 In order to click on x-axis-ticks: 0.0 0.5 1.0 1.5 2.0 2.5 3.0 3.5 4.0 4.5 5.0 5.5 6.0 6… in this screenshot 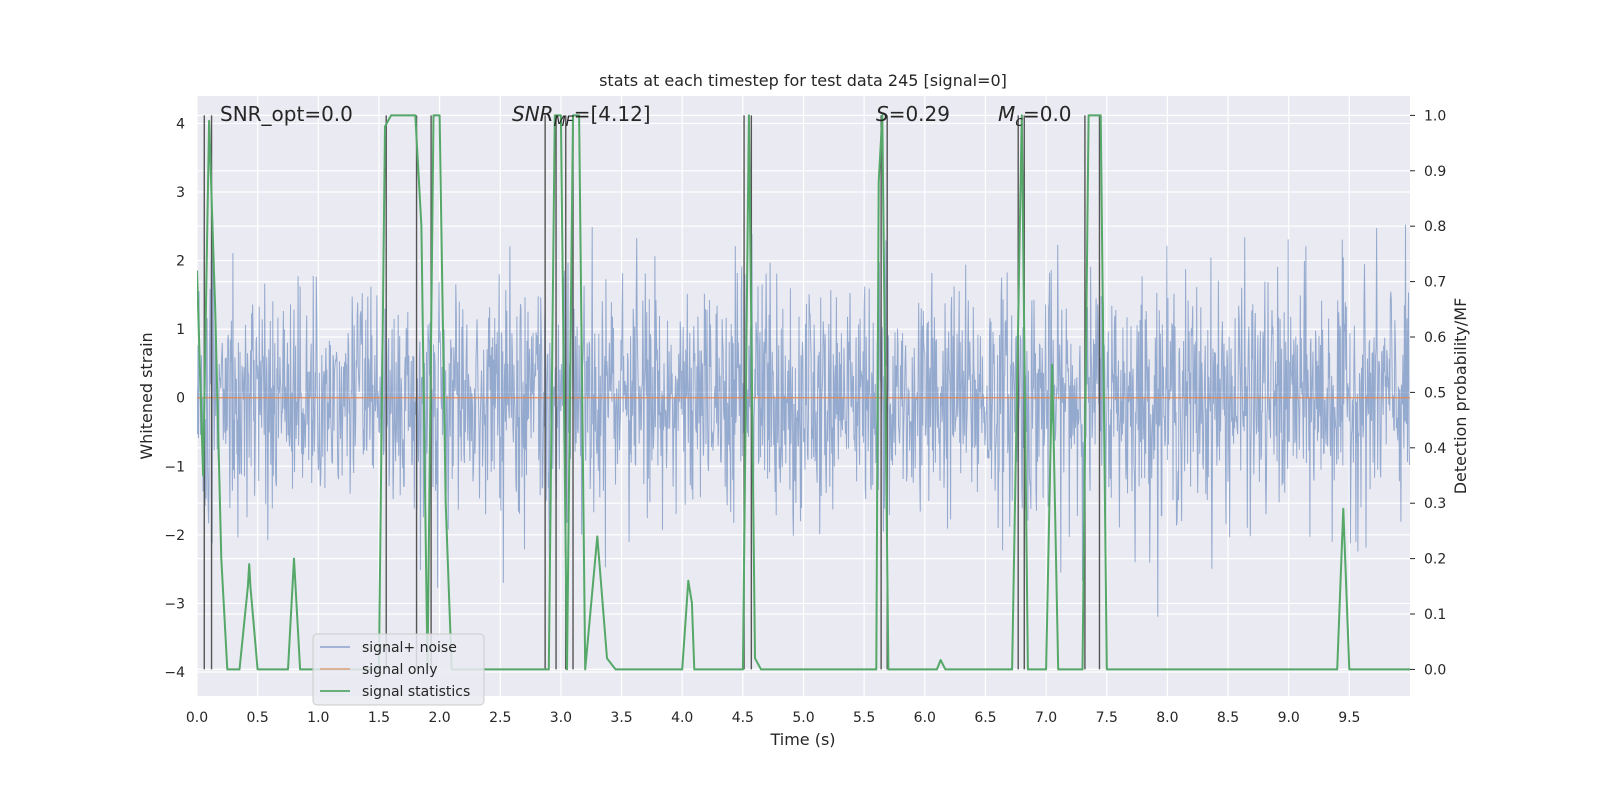, I will do `click(773, 718)`.